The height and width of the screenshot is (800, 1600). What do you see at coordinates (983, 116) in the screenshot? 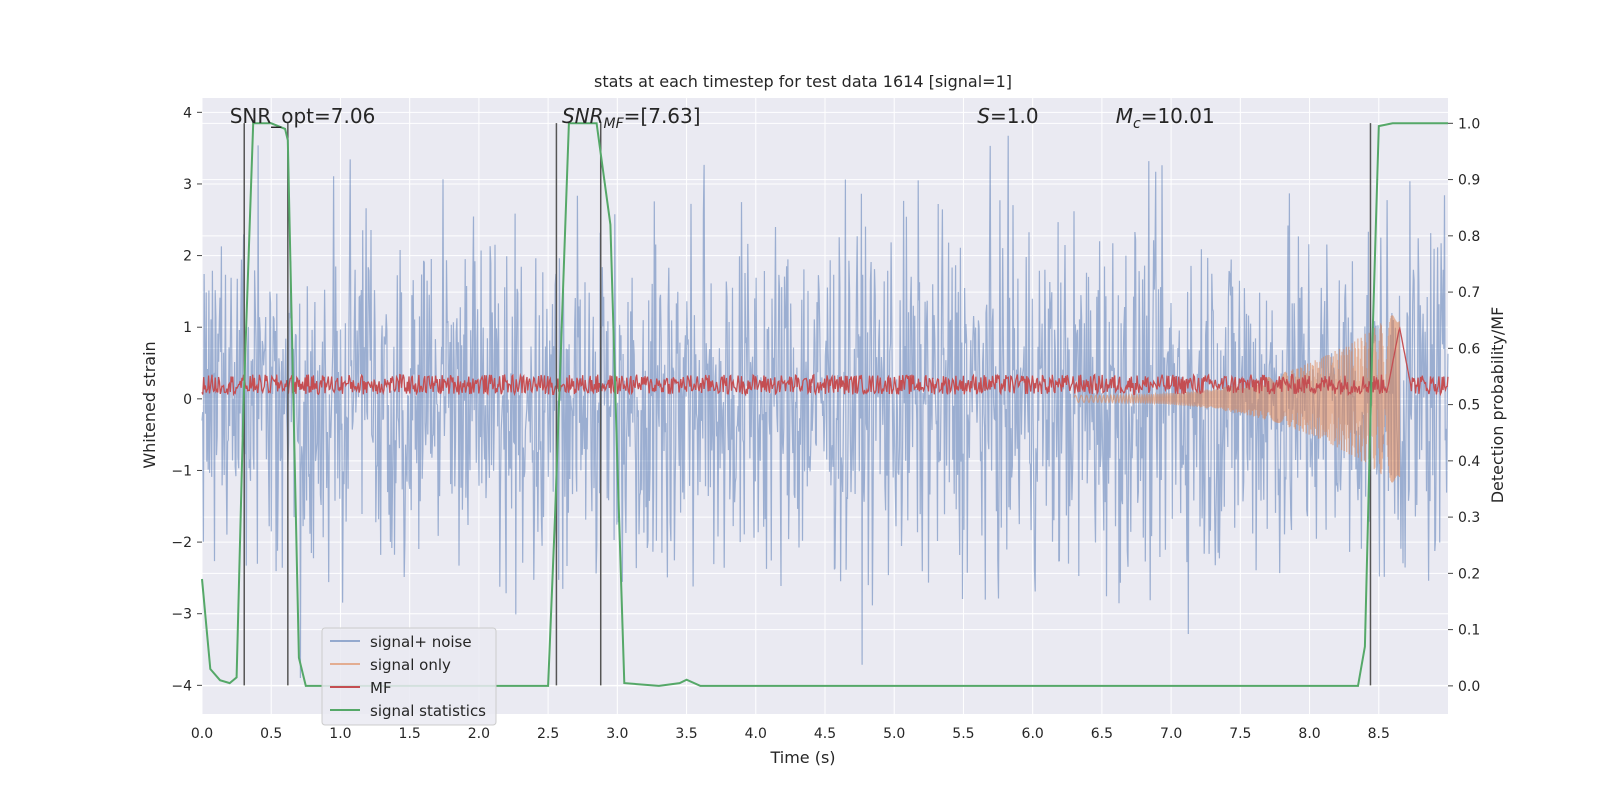
I see `annotation-main: S` at bounding box center [983, 116].